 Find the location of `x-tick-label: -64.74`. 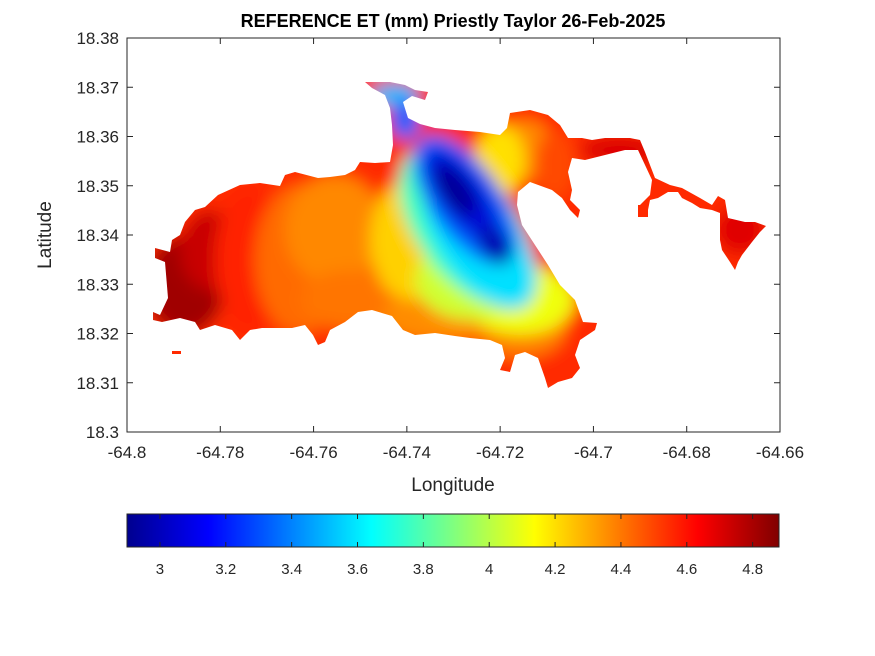

x-tick-label: -64.74 is located at coordinates (407, 452).